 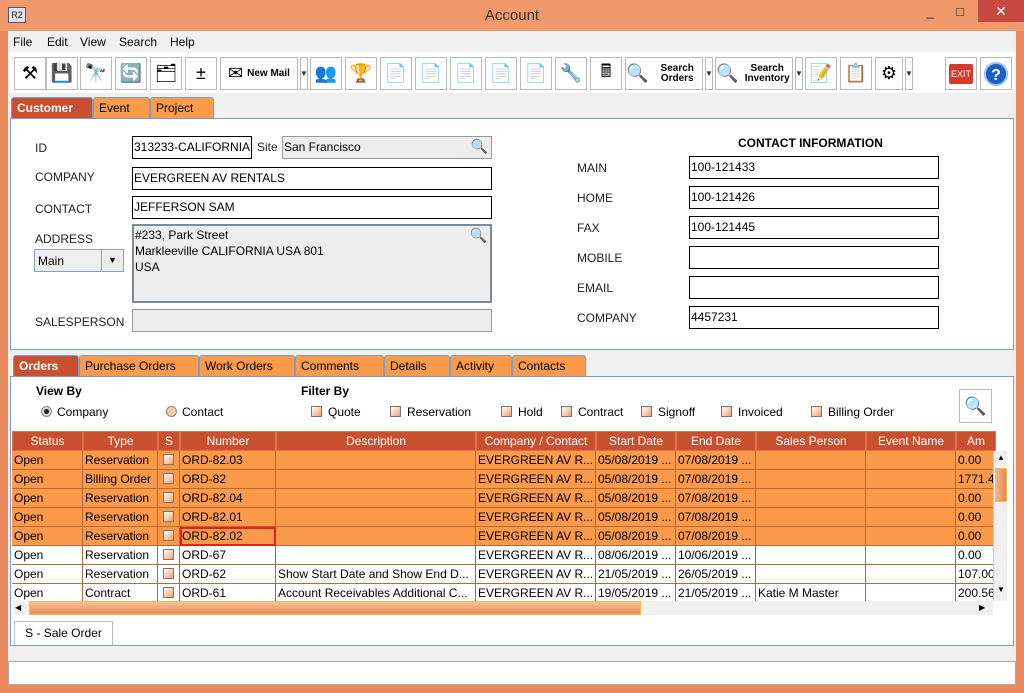 I want to click on horizontal-scrollbar: ◀ ▶, so click(x=503, y=608).